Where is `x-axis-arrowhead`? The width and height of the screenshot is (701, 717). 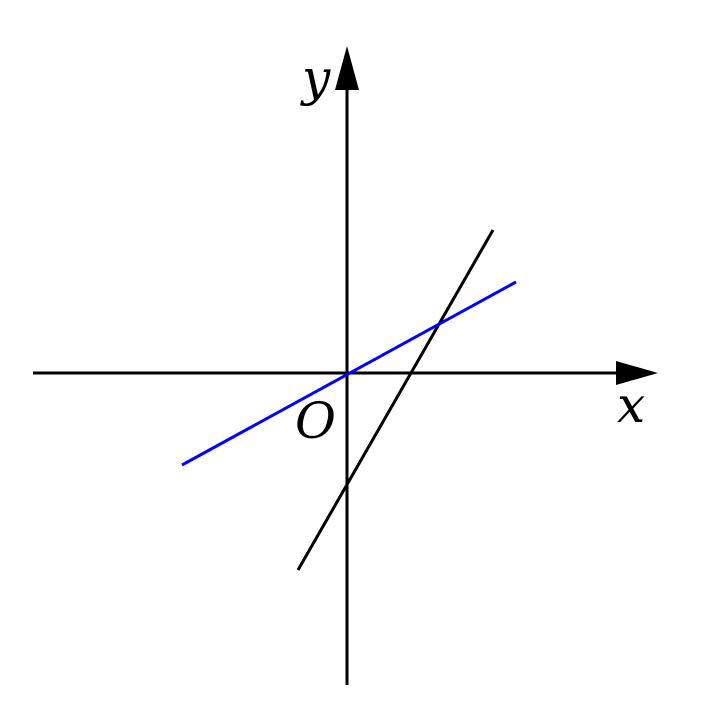 x-axis-arrowhead is located at coordinates (637, 373).